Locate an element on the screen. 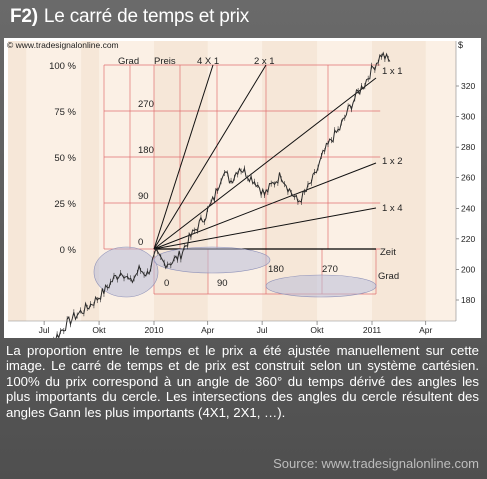 The image size is (487, 479). price-scale-tick: 75 % is located at coordinates (65, 112).